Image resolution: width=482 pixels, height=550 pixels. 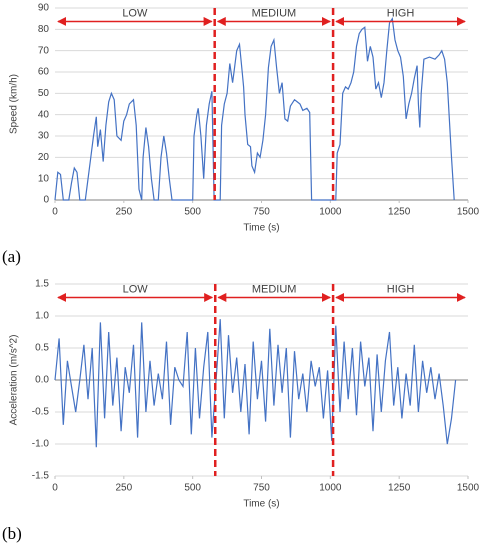 What do you see at coordinates (44, 72) in the screenshot?
I see `y-tick-label: 60` at bounding box center [44, 72].